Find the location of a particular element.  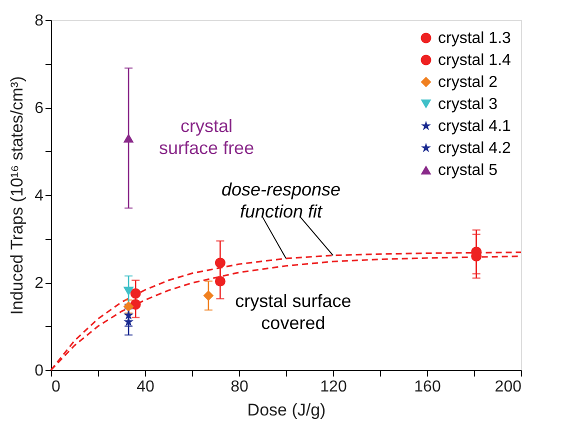

annotation: crystal surface covered is located at coordinates (293, 312).